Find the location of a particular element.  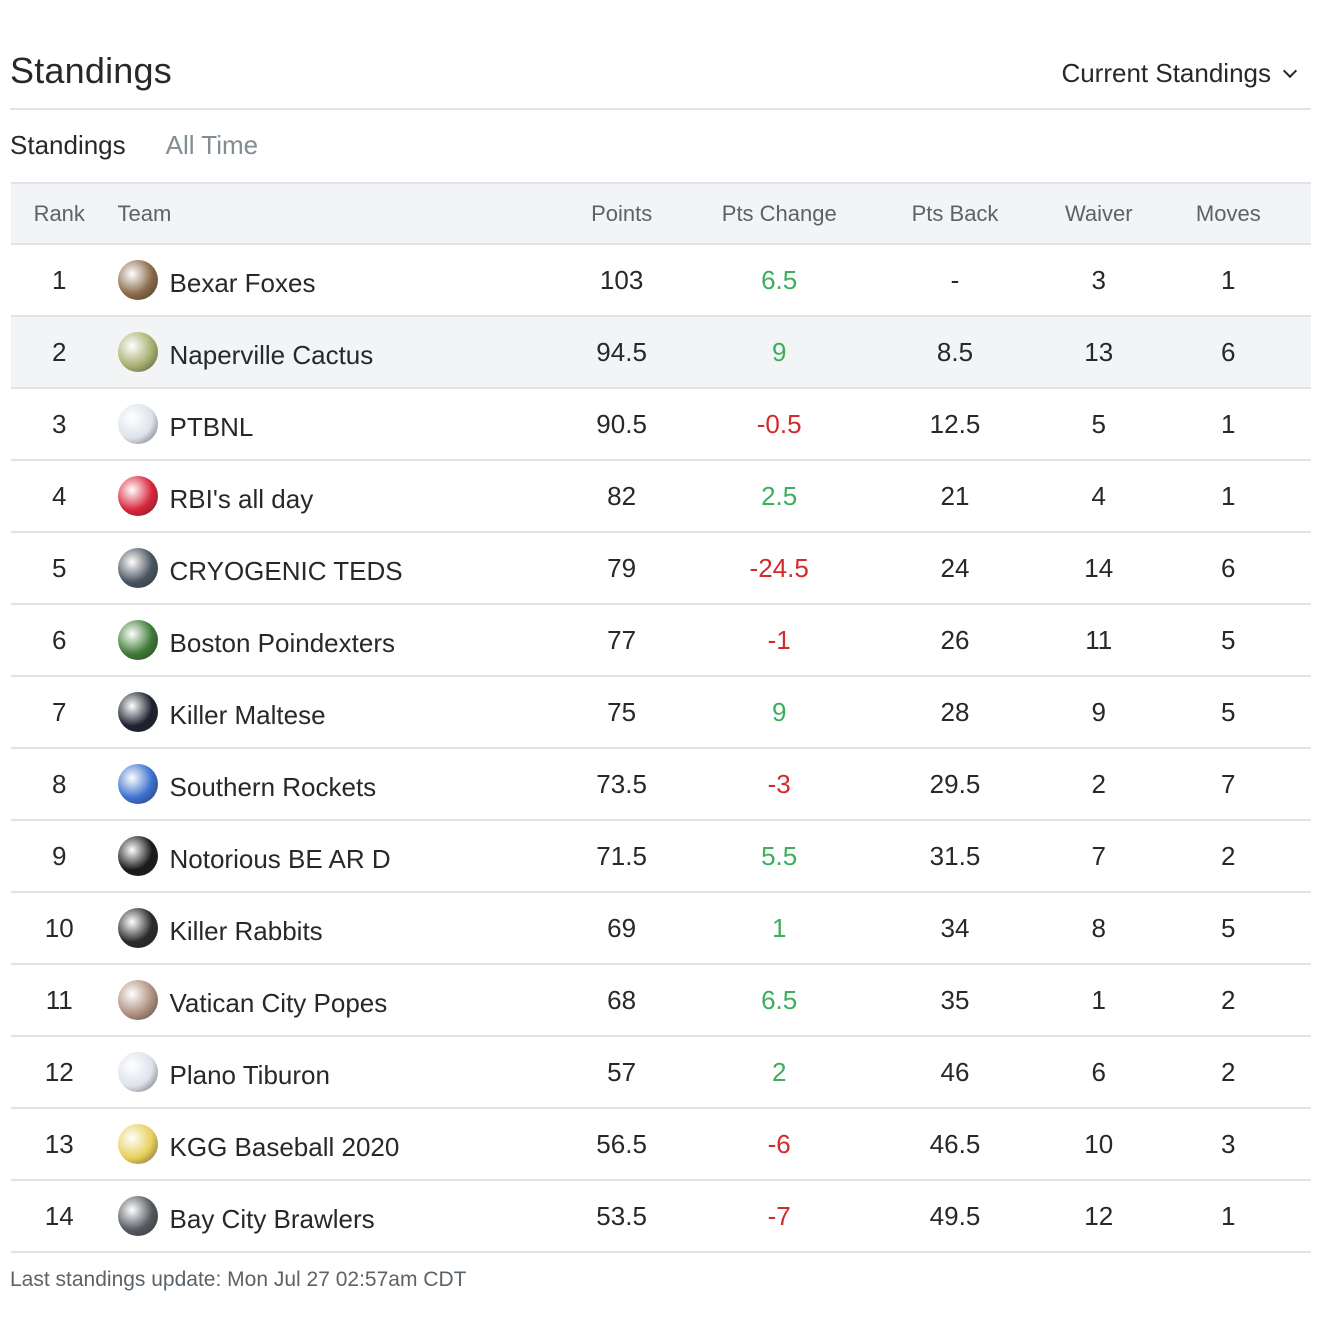

pts-back-cell: 21 is located at coordinates (955, 495).